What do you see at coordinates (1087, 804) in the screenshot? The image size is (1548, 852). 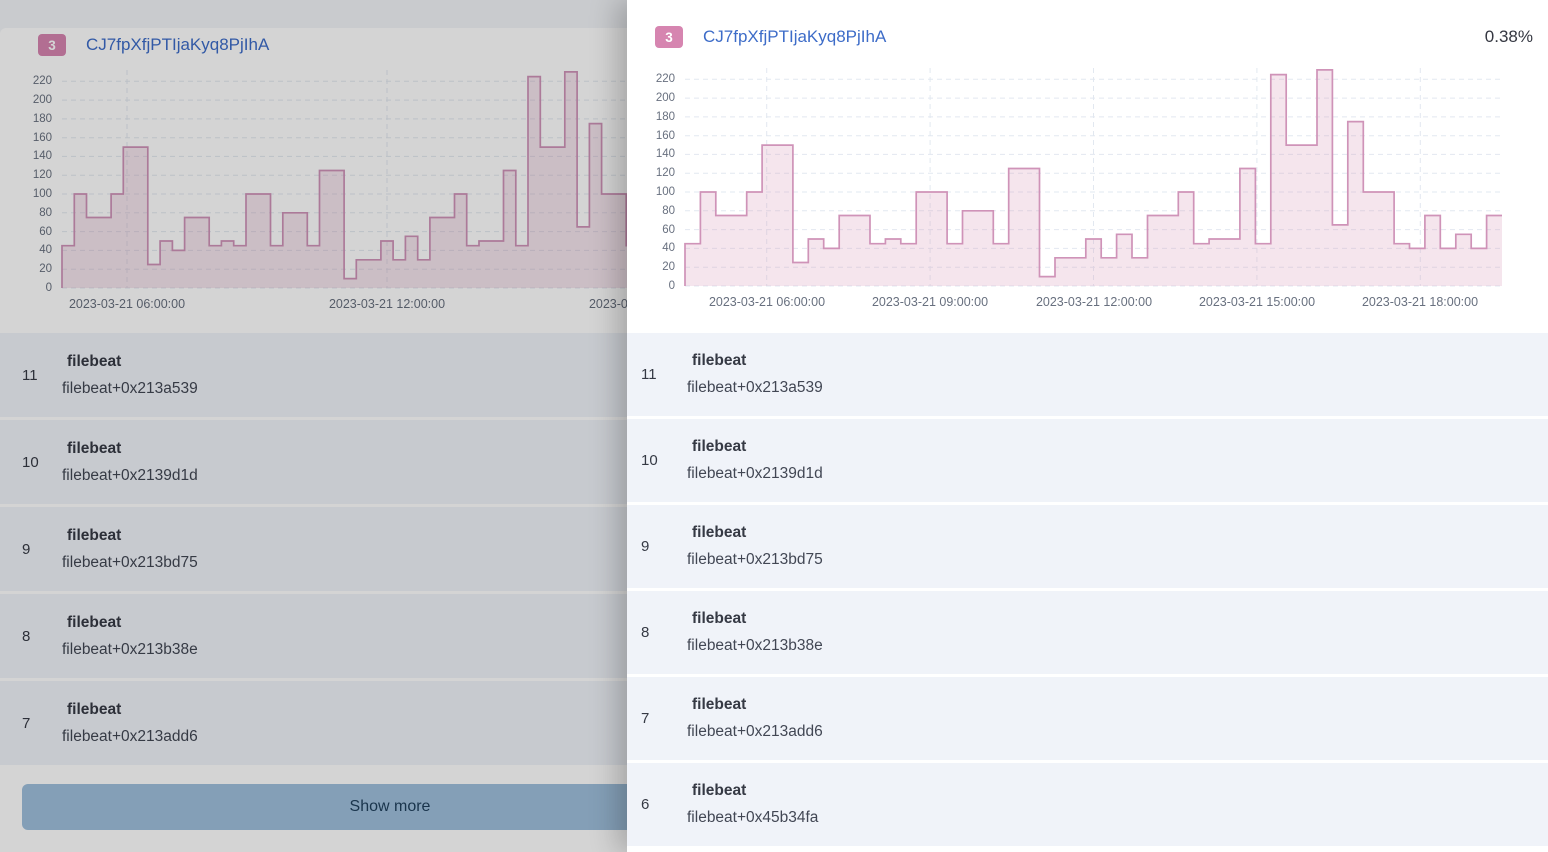 I see `stack-frame-row: 6 filebeat filebeat+0x45b34fa` at bounding box center [1087, 804].